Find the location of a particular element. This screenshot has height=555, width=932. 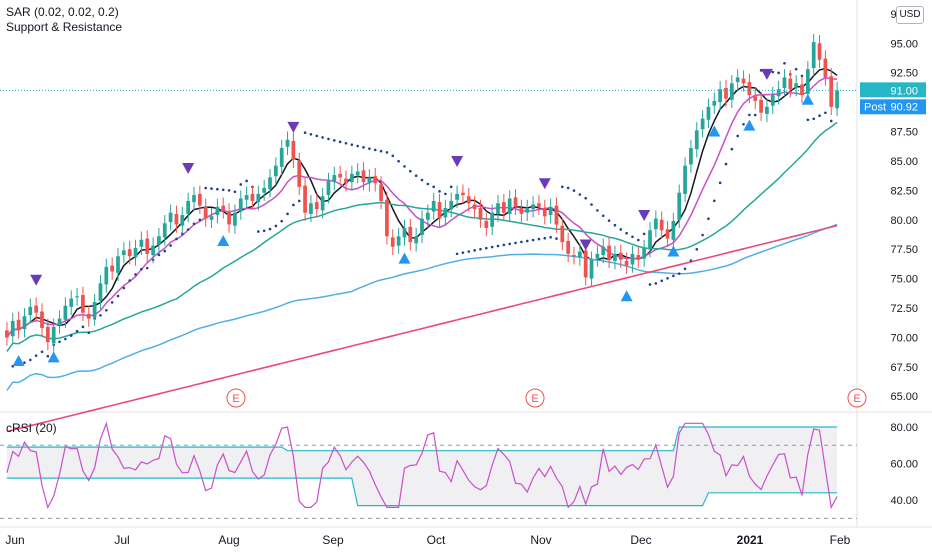

sr-legend-label: Support & Resistance is located at coordinates (64, 27).